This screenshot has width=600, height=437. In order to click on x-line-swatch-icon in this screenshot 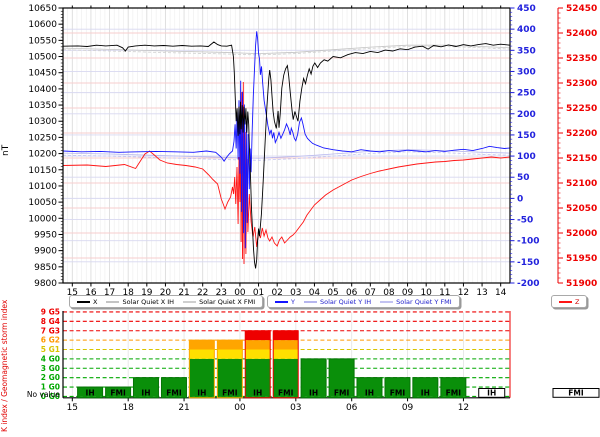, I will do `click(83, 301)`.